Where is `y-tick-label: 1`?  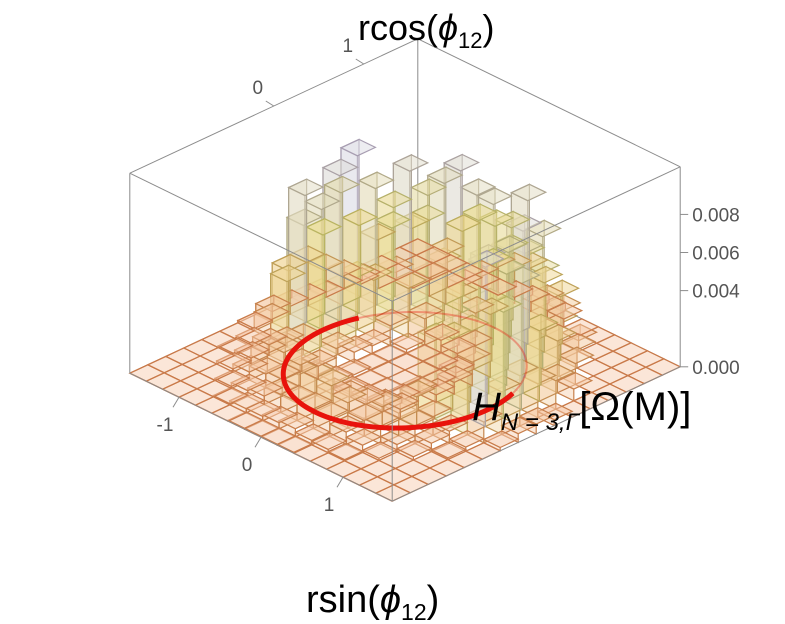 y-tick-label: 1 is located at coordinates (348, 46).